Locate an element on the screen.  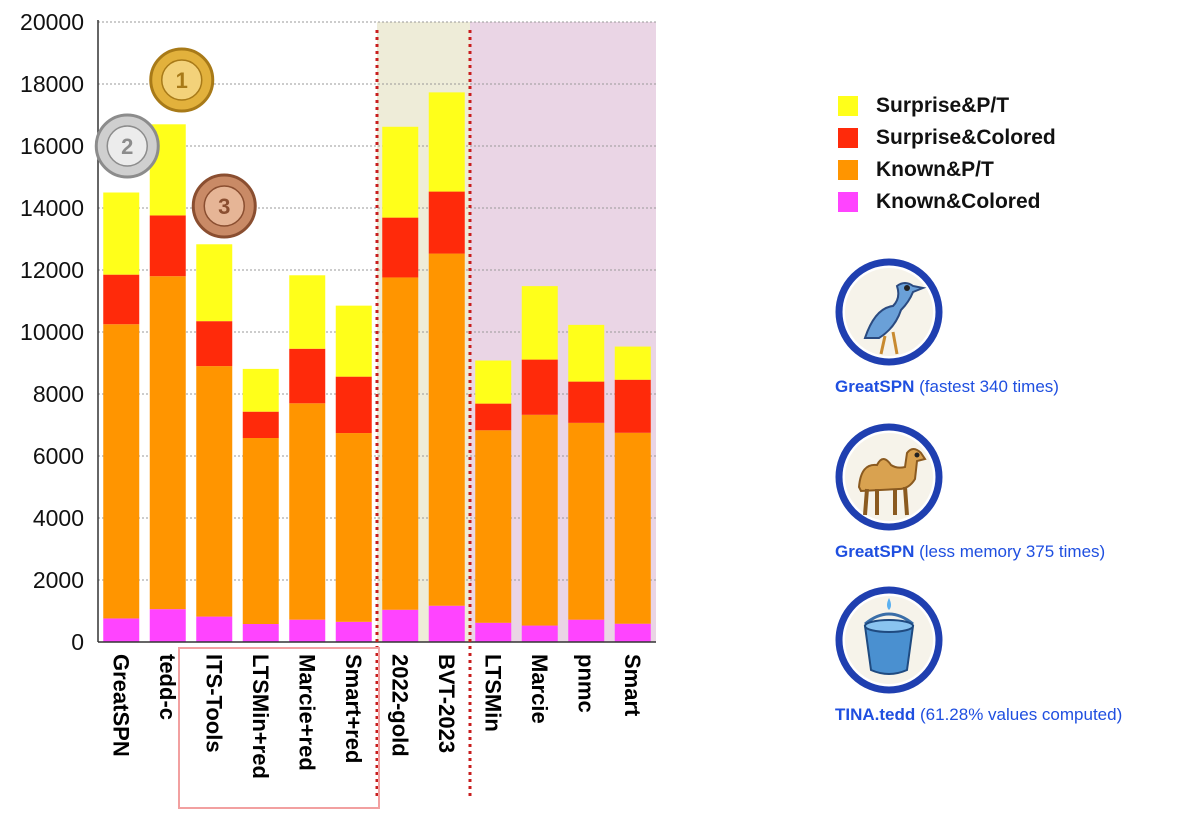
award-caption: GreatSPN (fastest 340 times) is located at coordinates (947, 386).